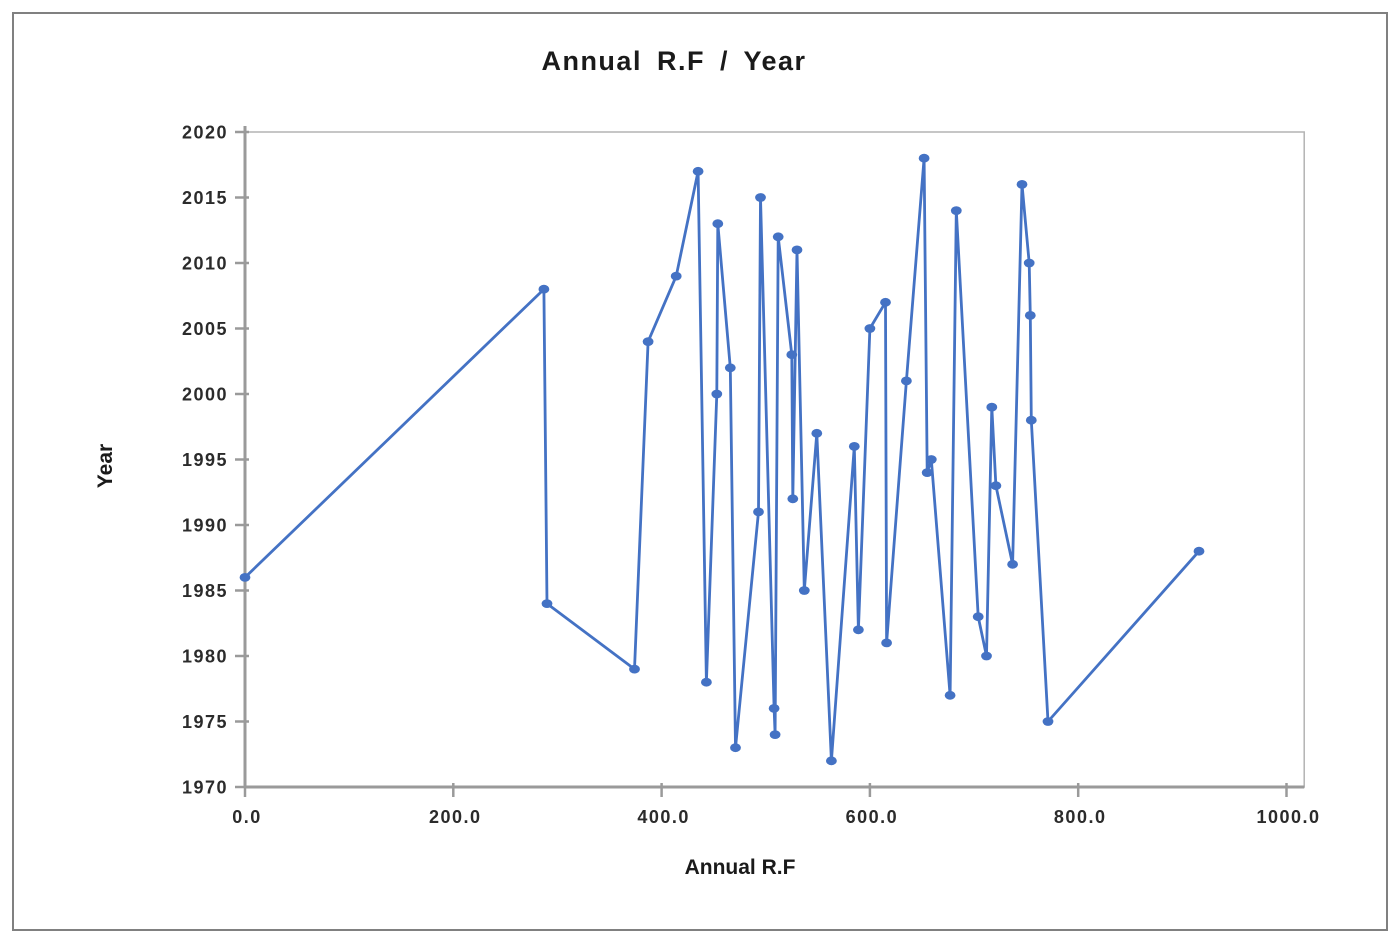 Image resolution: width=1400 pixels, height=945 pixels. What do you see at coordinates (205, 460) in the screenshot?
I see `y-tick-label: 1995` at bounding box center [205, 460].